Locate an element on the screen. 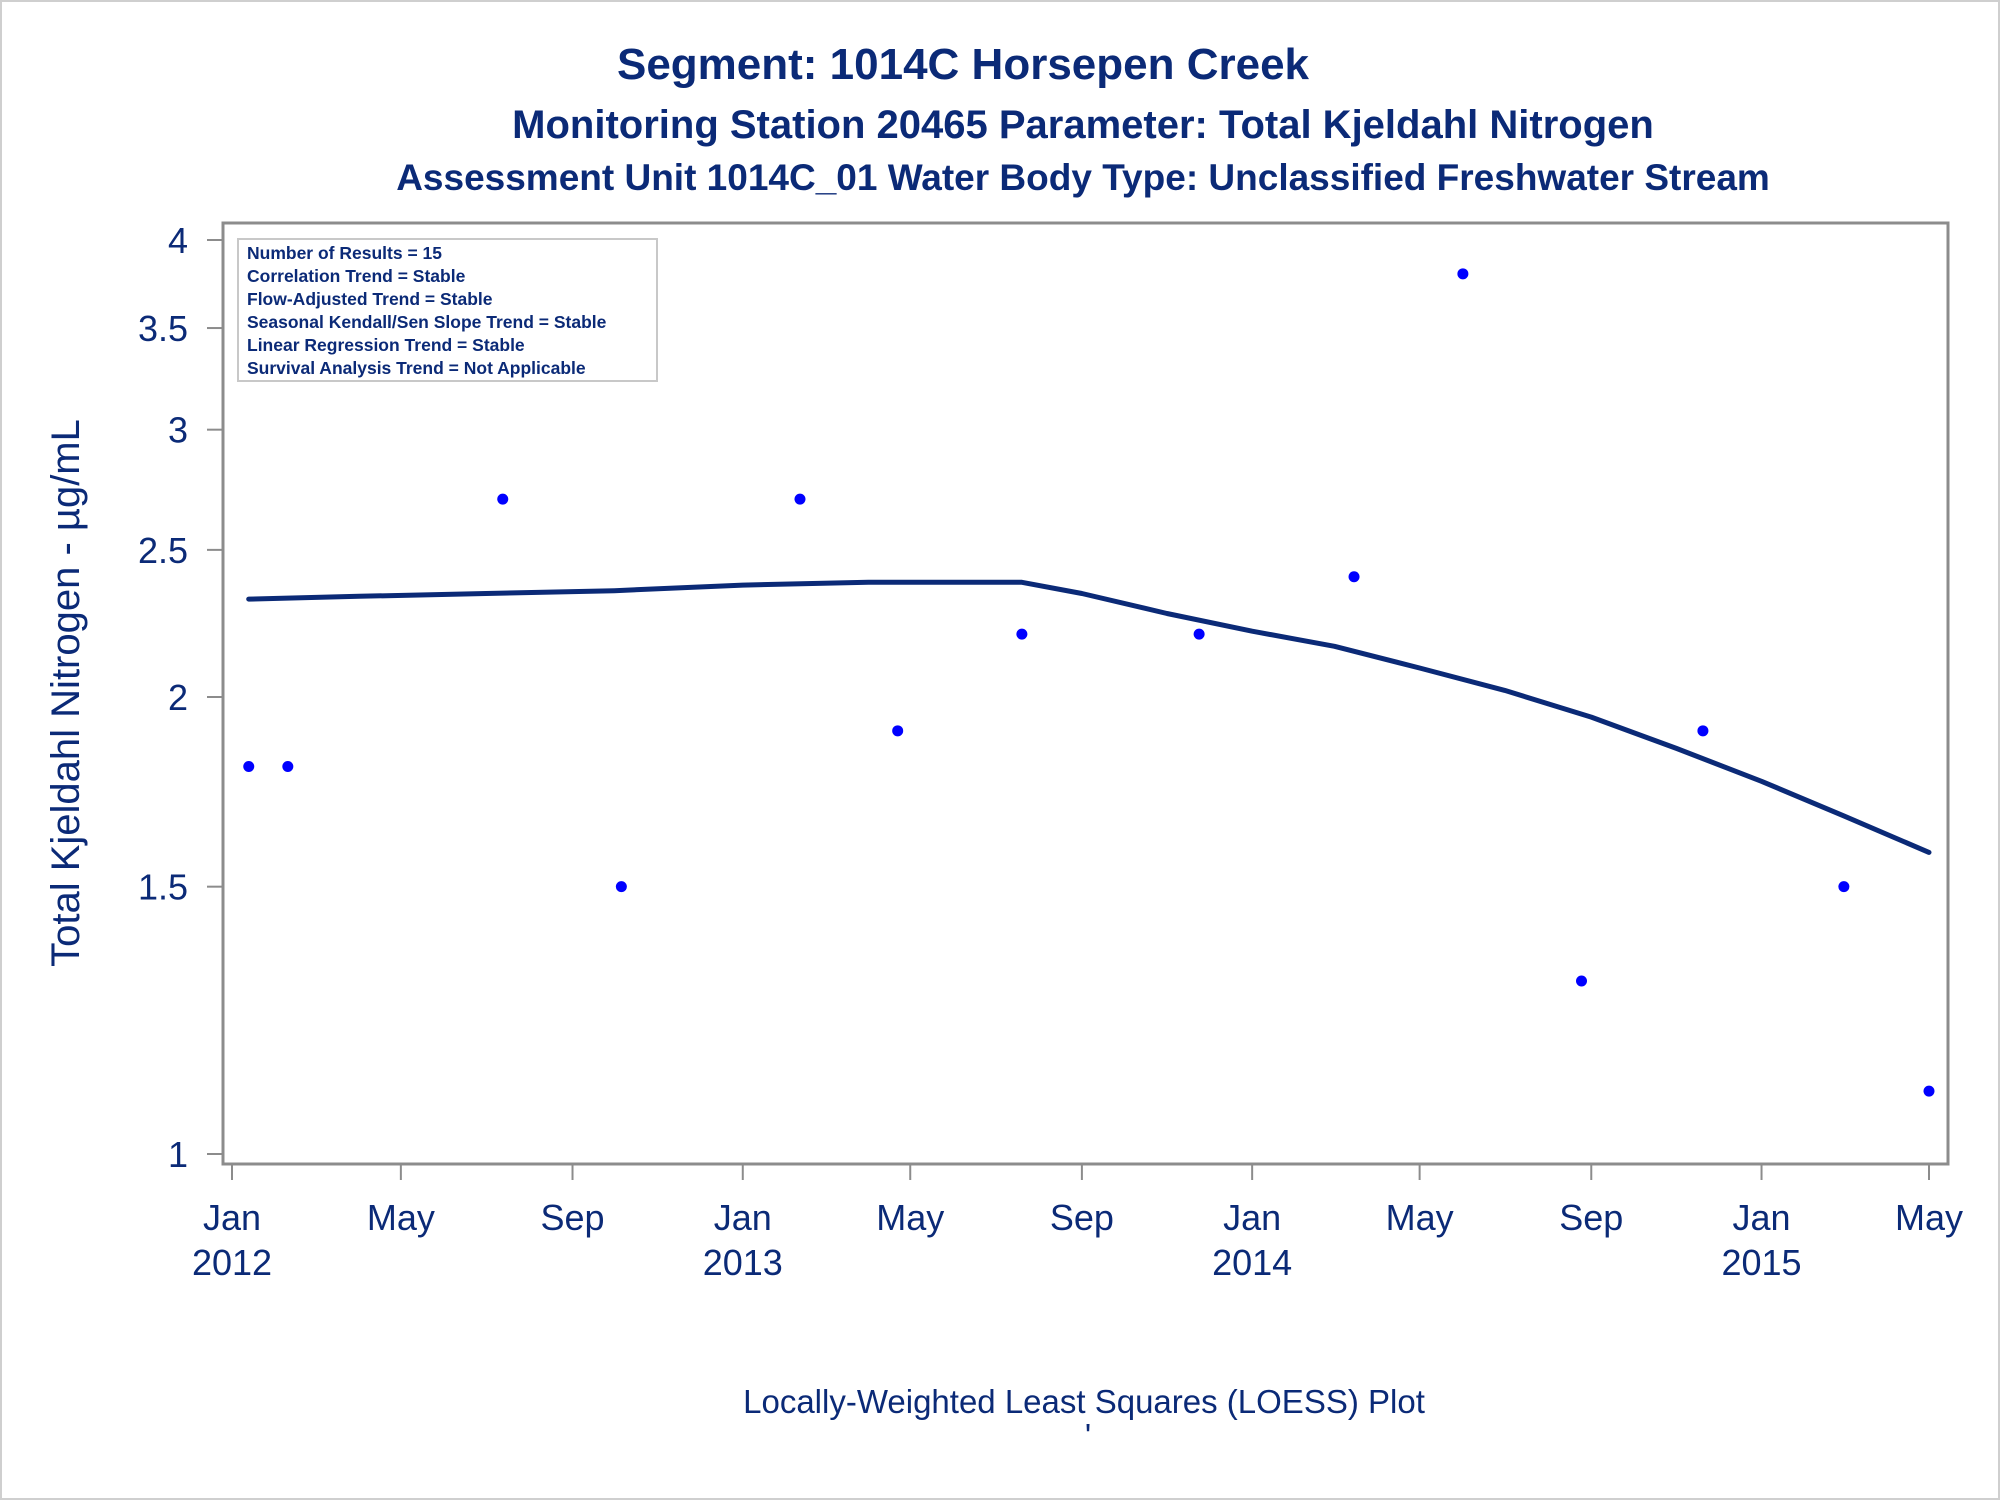 The height and width of the screenshot is (1500, 2000). y-axis: 1 1.5 2 2.5 3 3.5 4 is located at coordinates (180, 697).